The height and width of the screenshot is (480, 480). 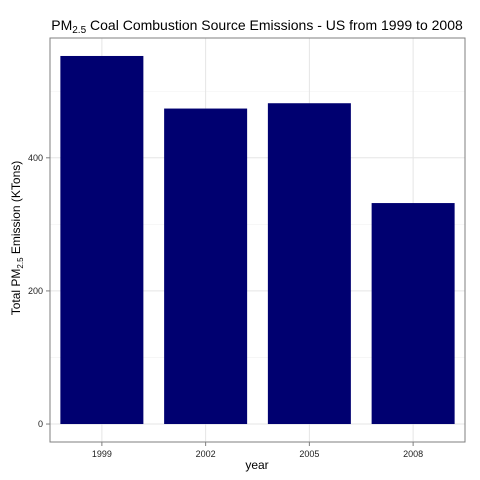 What do you see at coordinates (257, 450) in the screenshot?
I see `x-axis: 1999 2002 2005 2008` at bounding box center [257, 450].